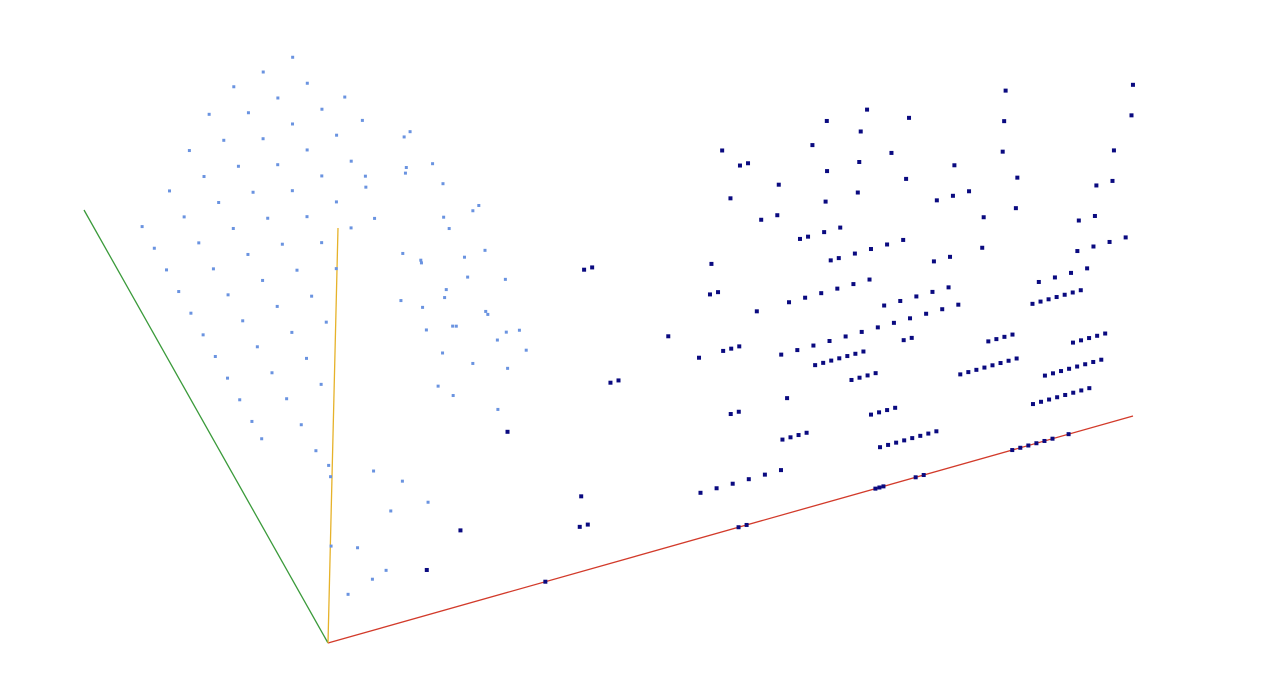 The width and height of the screenshot is (1277, 677). What do you see at coordinates (206, 426) in the screenshot?
I see `y-axis` at bounding box center [206, 426].